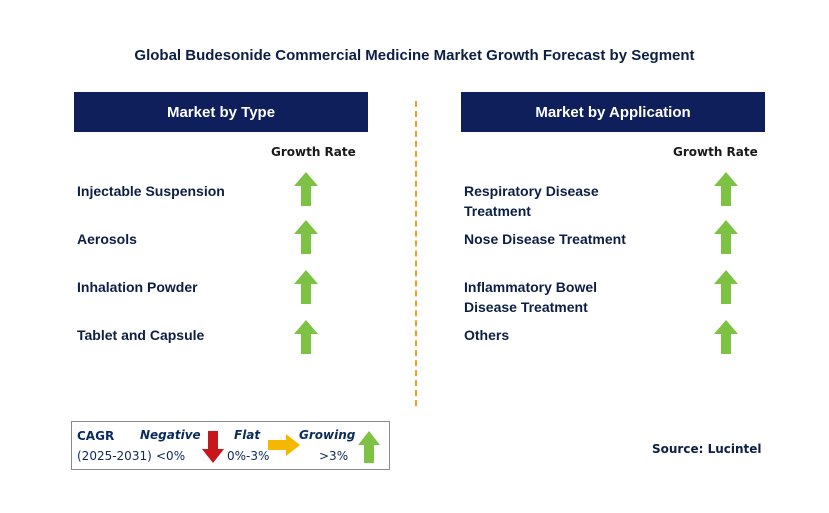 The height and width of the screenshot is (513, 829). What do you see at coordinates (248, 456) in the screenshot?
I see `flat-range: 0%-3%` at bounding box center [248, 456].